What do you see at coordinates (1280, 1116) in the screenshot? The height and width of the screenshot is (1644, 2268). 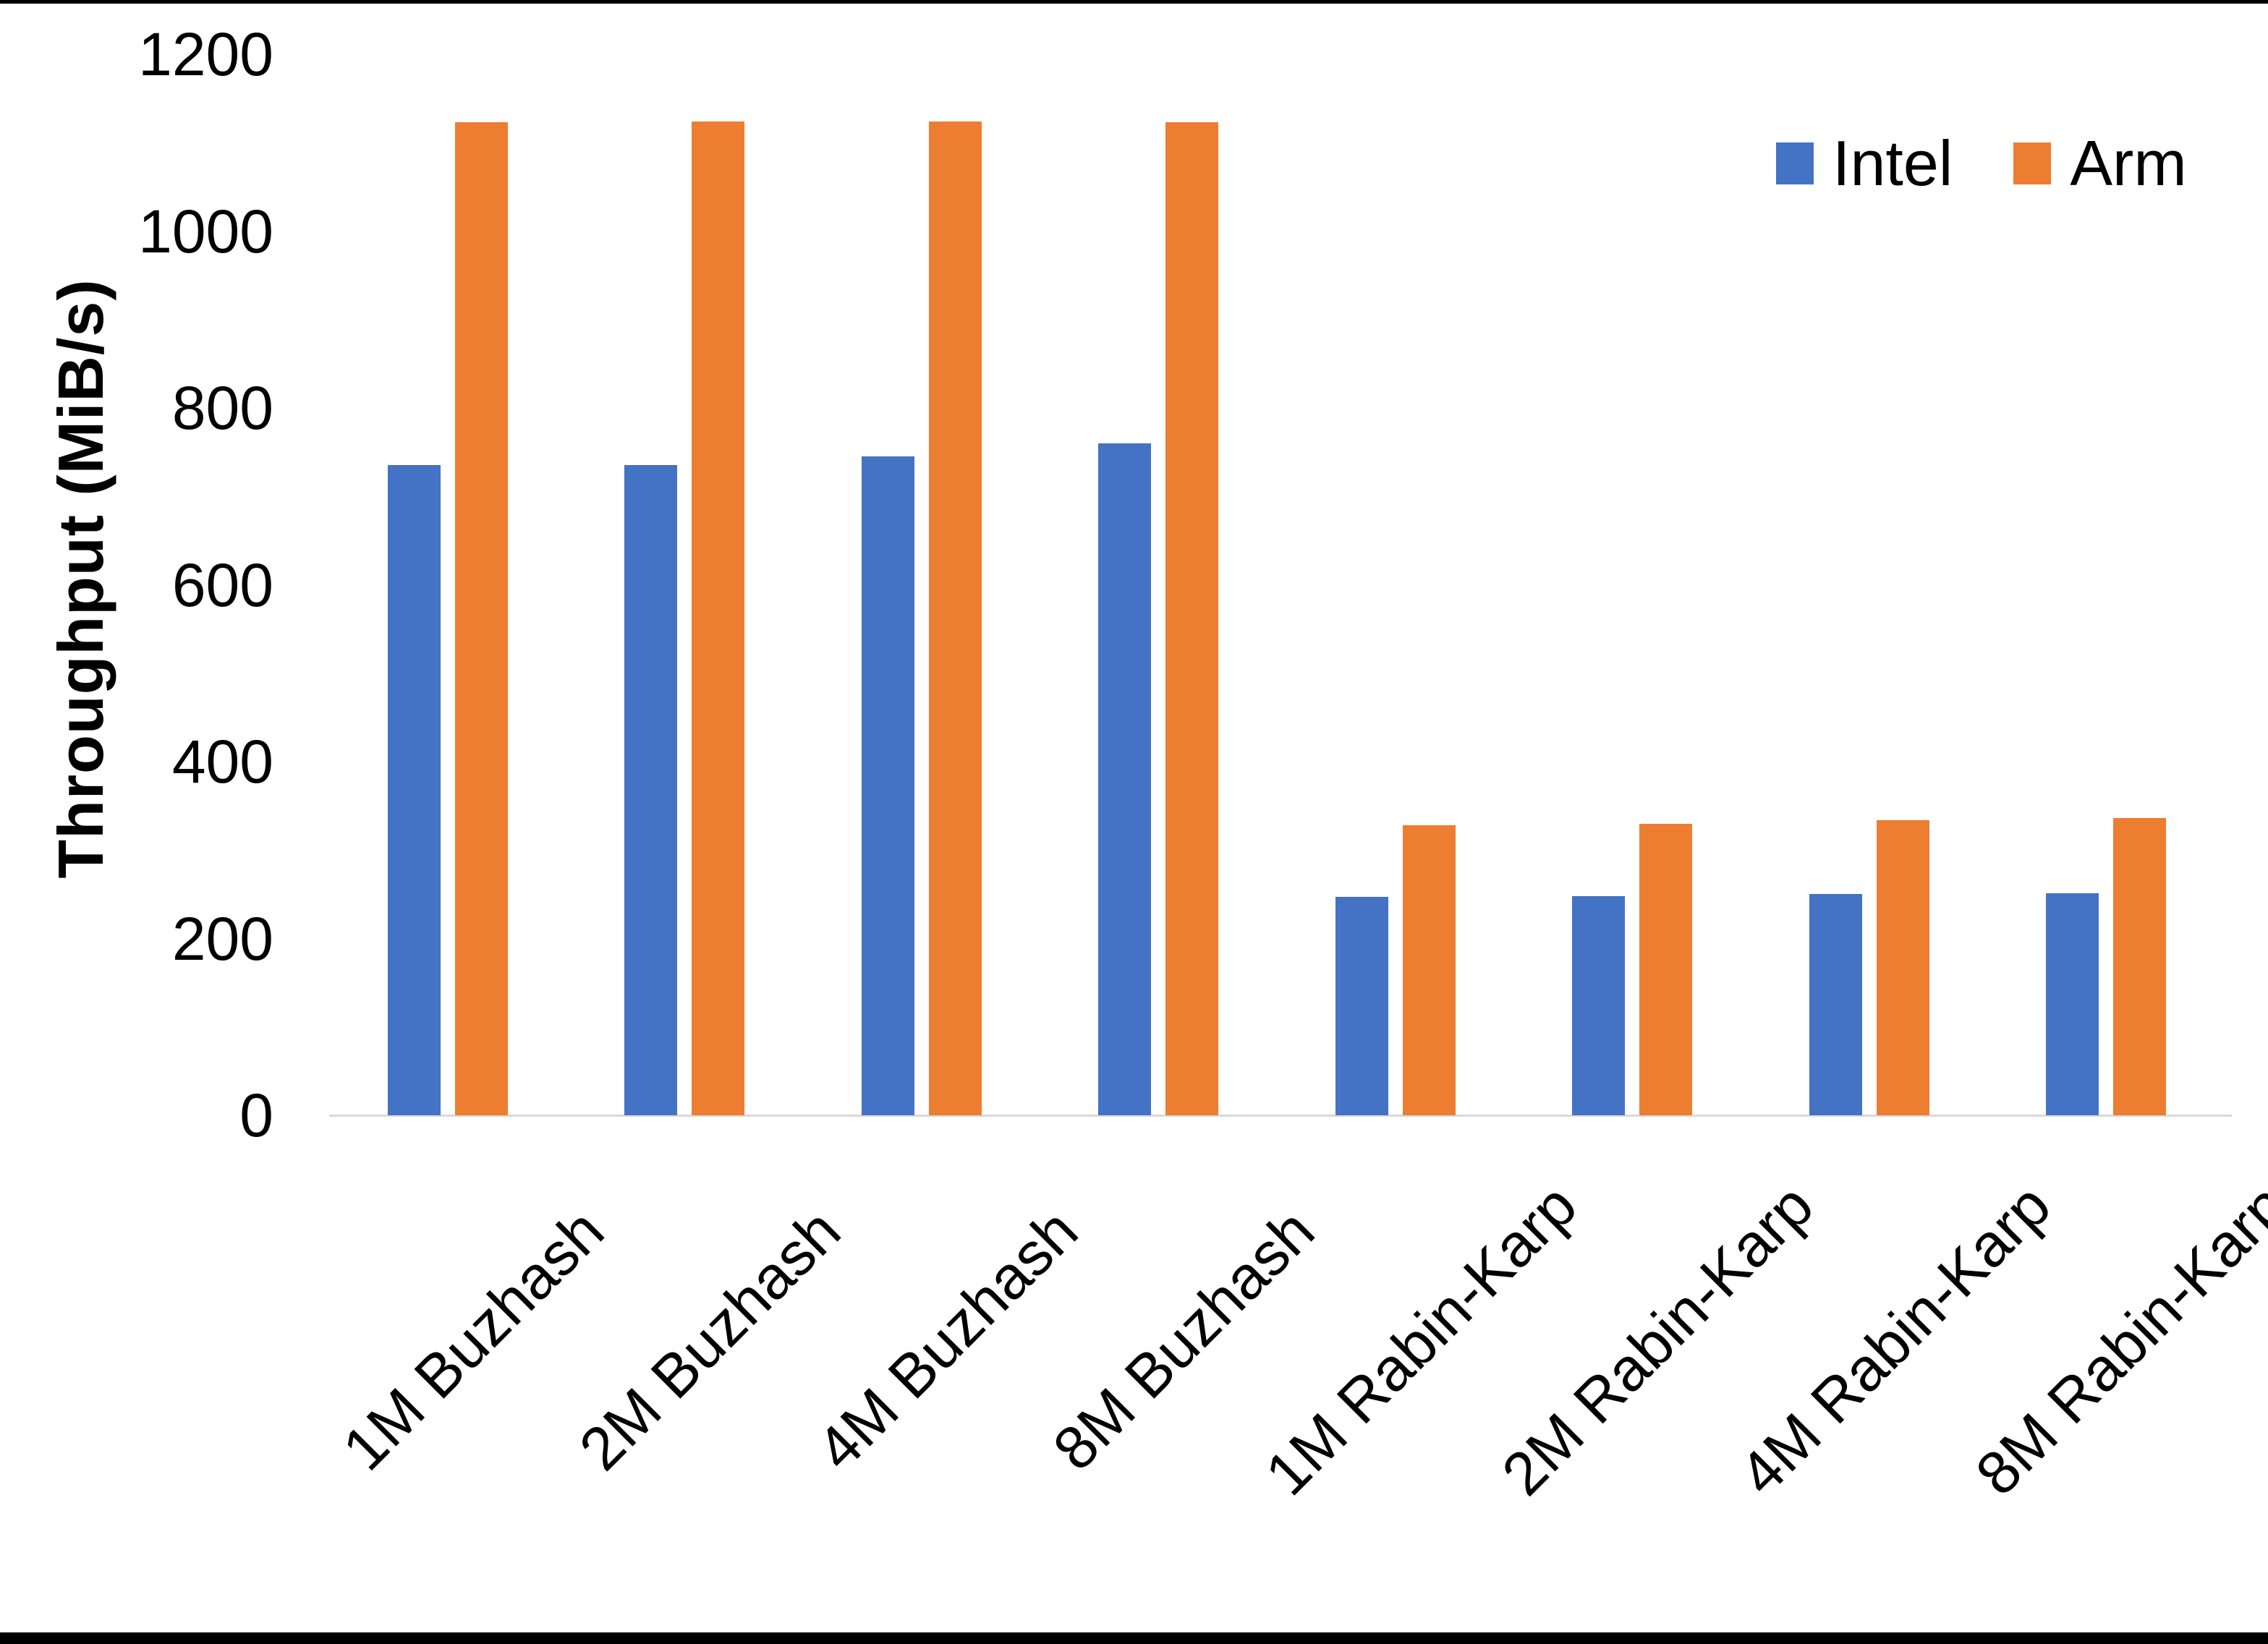 I see `x-axis-line` at bounding box center [1280, 1116].